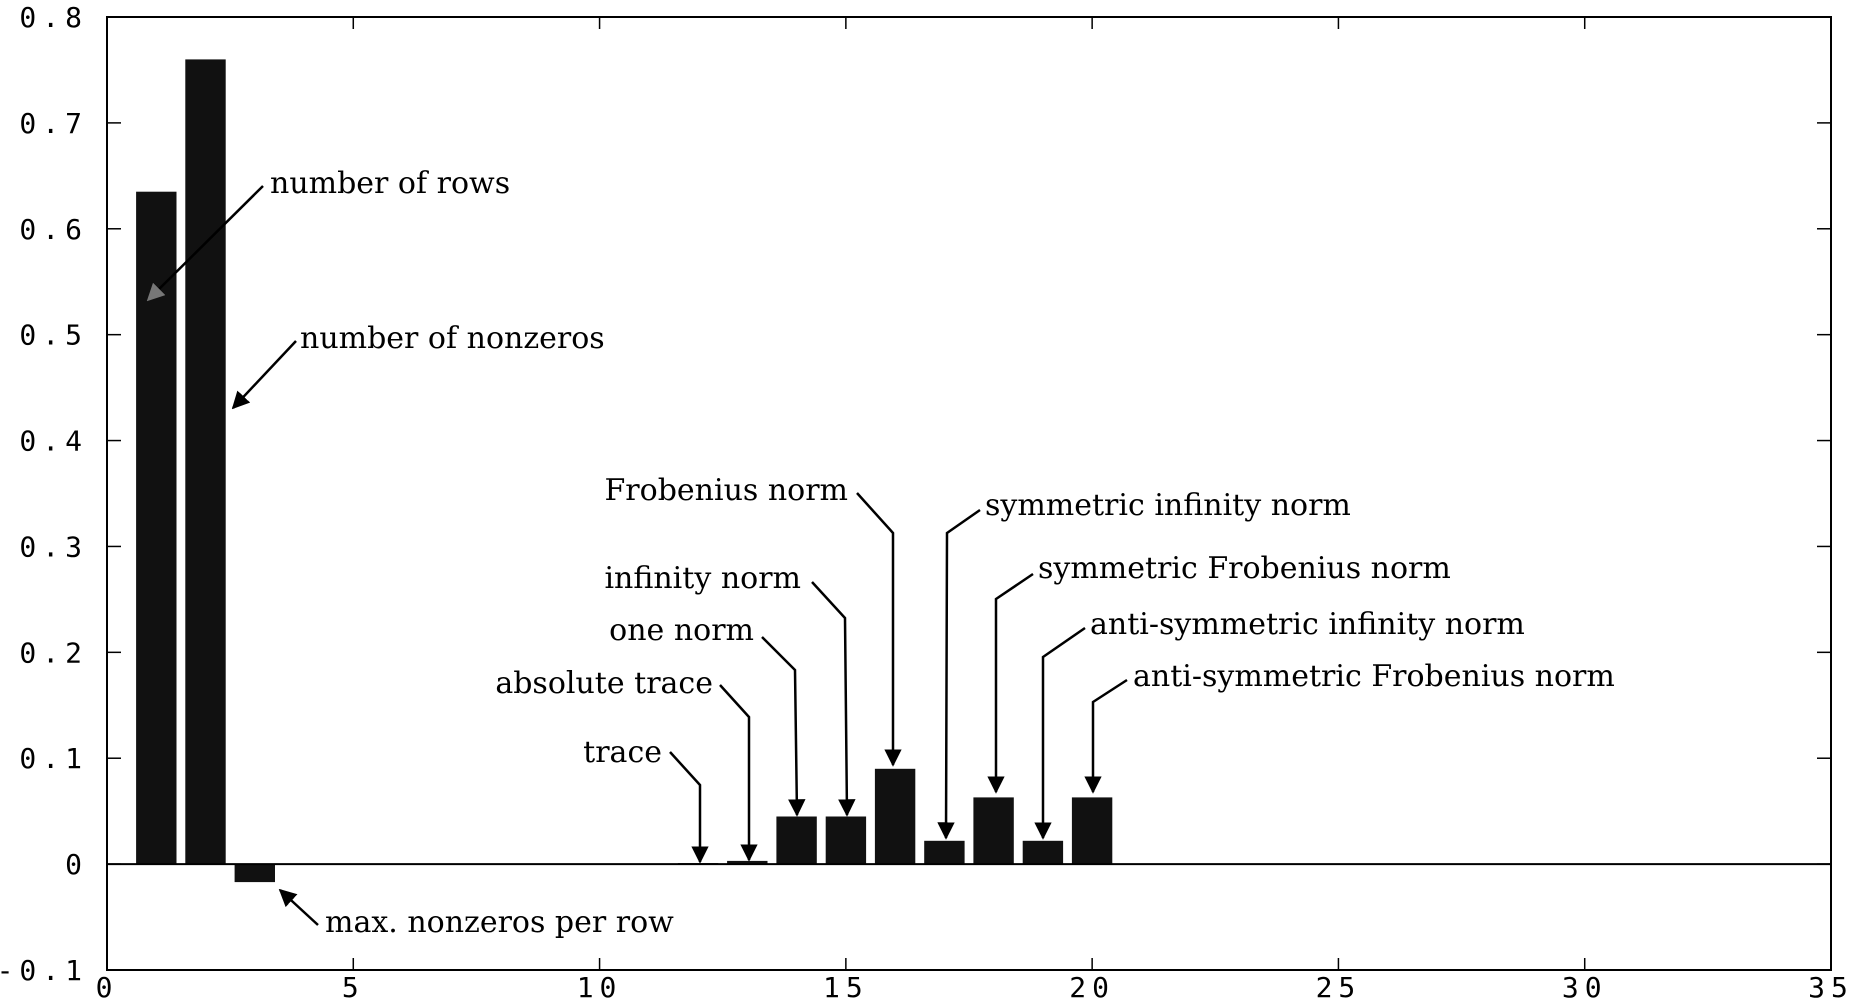  I want to click on x-tick-label: 30, so click(1585, 986).